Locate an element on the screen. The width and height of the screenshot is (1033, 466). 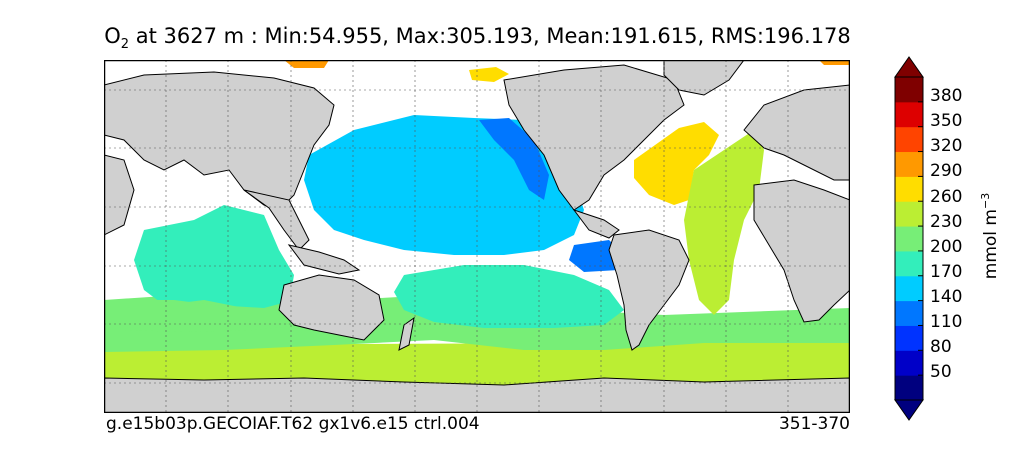
cbar-tick-380: 380 is located at coordinates (946, 96).